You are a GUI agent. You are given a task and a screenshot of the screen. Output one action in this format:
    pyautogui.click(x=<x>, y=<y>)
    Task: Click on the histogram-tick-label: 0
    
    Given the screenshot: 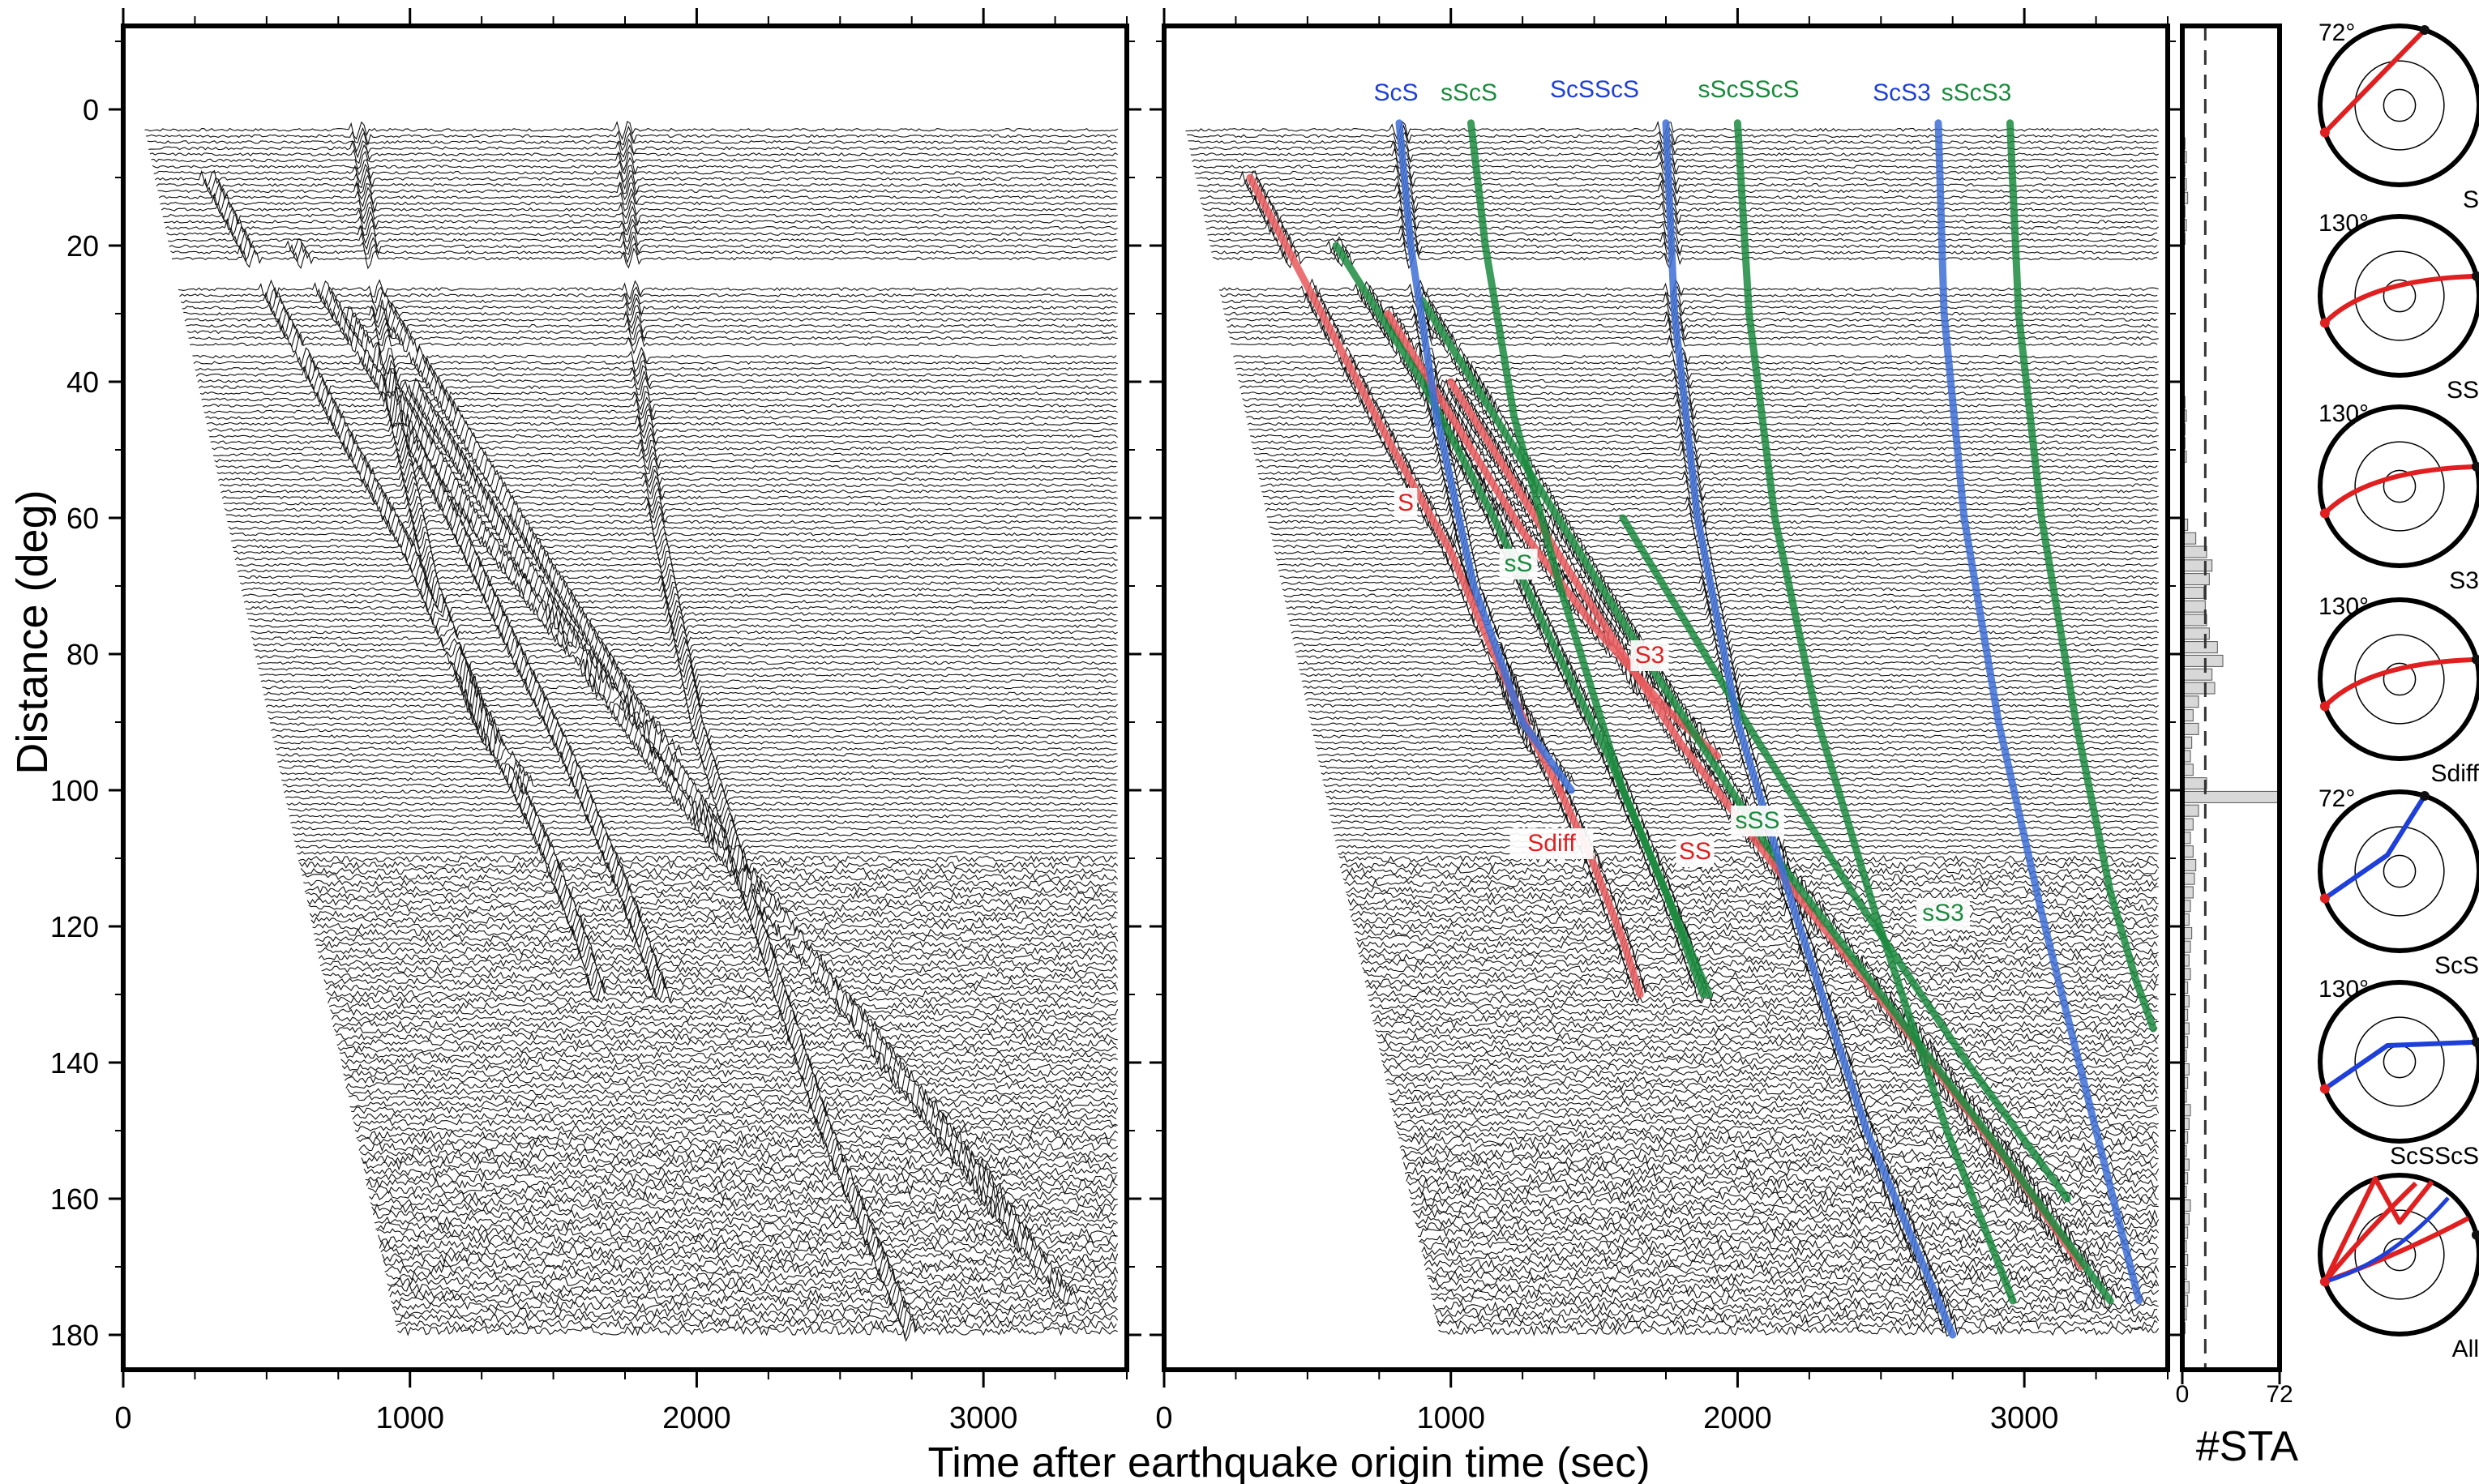 What is the action you would take?
    pyautogui.click(x=2183, y=1394)
    